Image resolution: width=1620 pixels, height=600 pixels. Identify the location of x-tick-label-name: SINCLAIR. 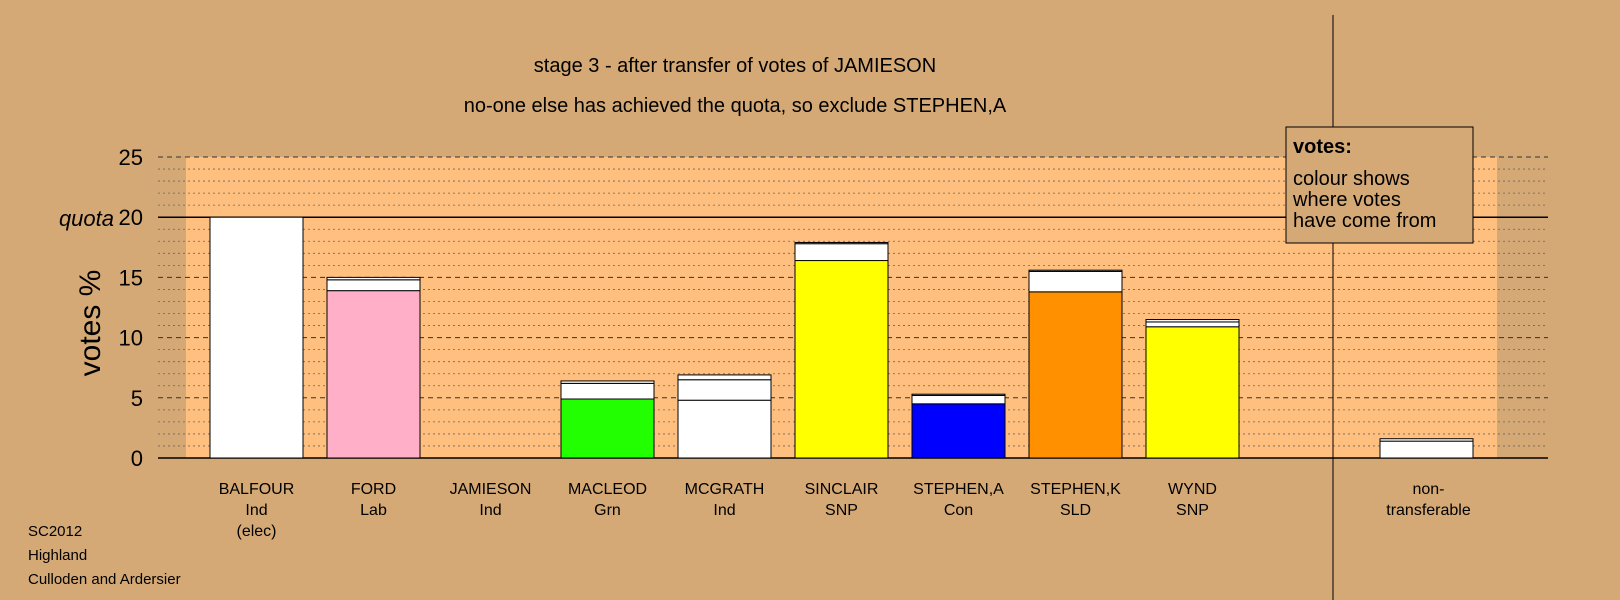
(842, 489).